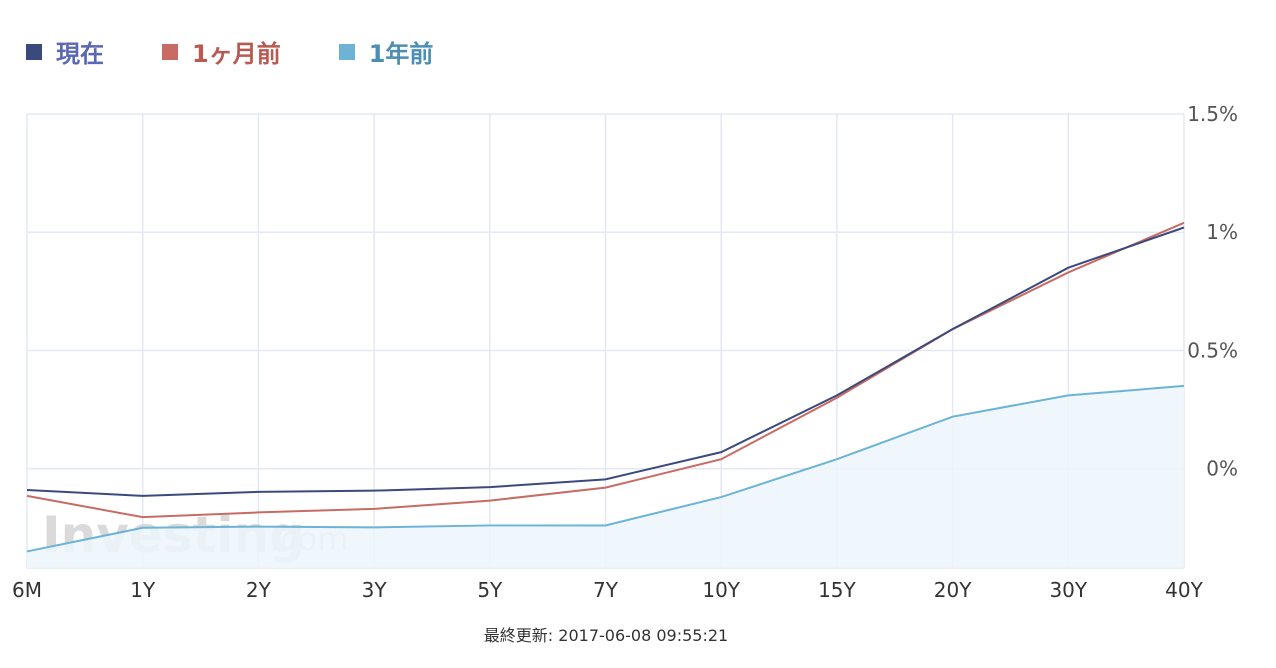 The height and width of the screenshot is (668, 1276). Describe the element at coordinates (1222, 469) in the screenshot. I see `y-tick-label: 0%` at that location.